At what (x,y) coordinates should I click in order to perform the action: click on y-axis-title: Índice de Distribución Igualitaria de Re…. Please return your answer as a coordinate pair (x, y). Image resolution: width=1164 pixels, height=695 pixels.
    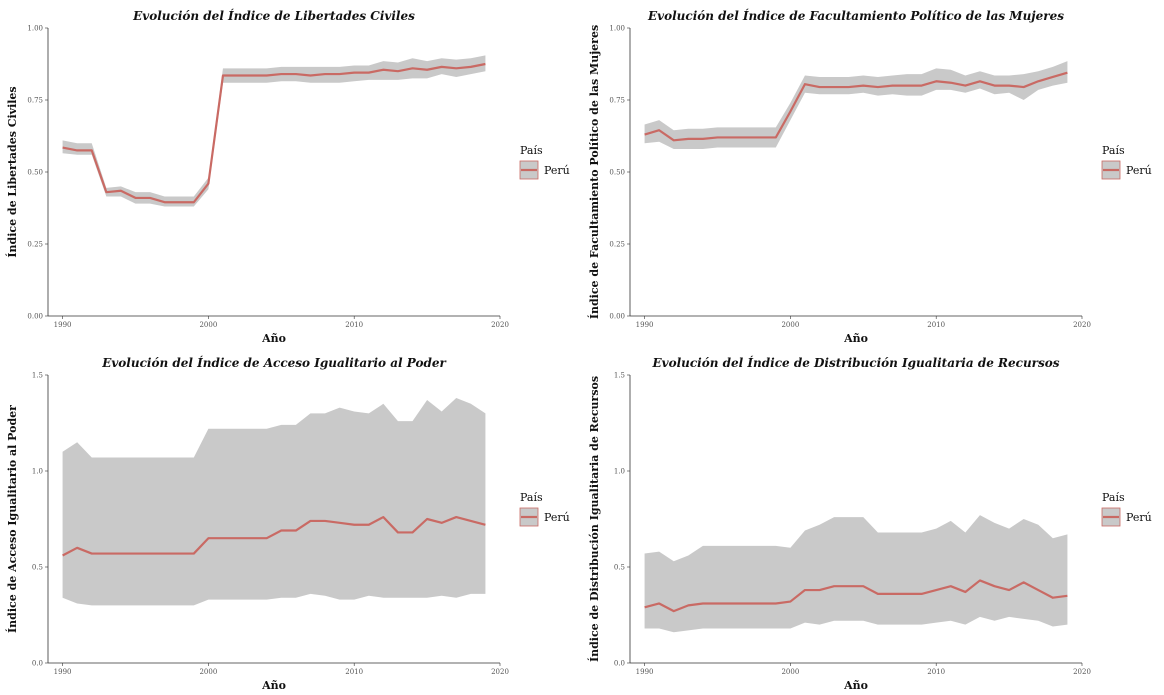
    Looking at the image, I should click on (594, 519).